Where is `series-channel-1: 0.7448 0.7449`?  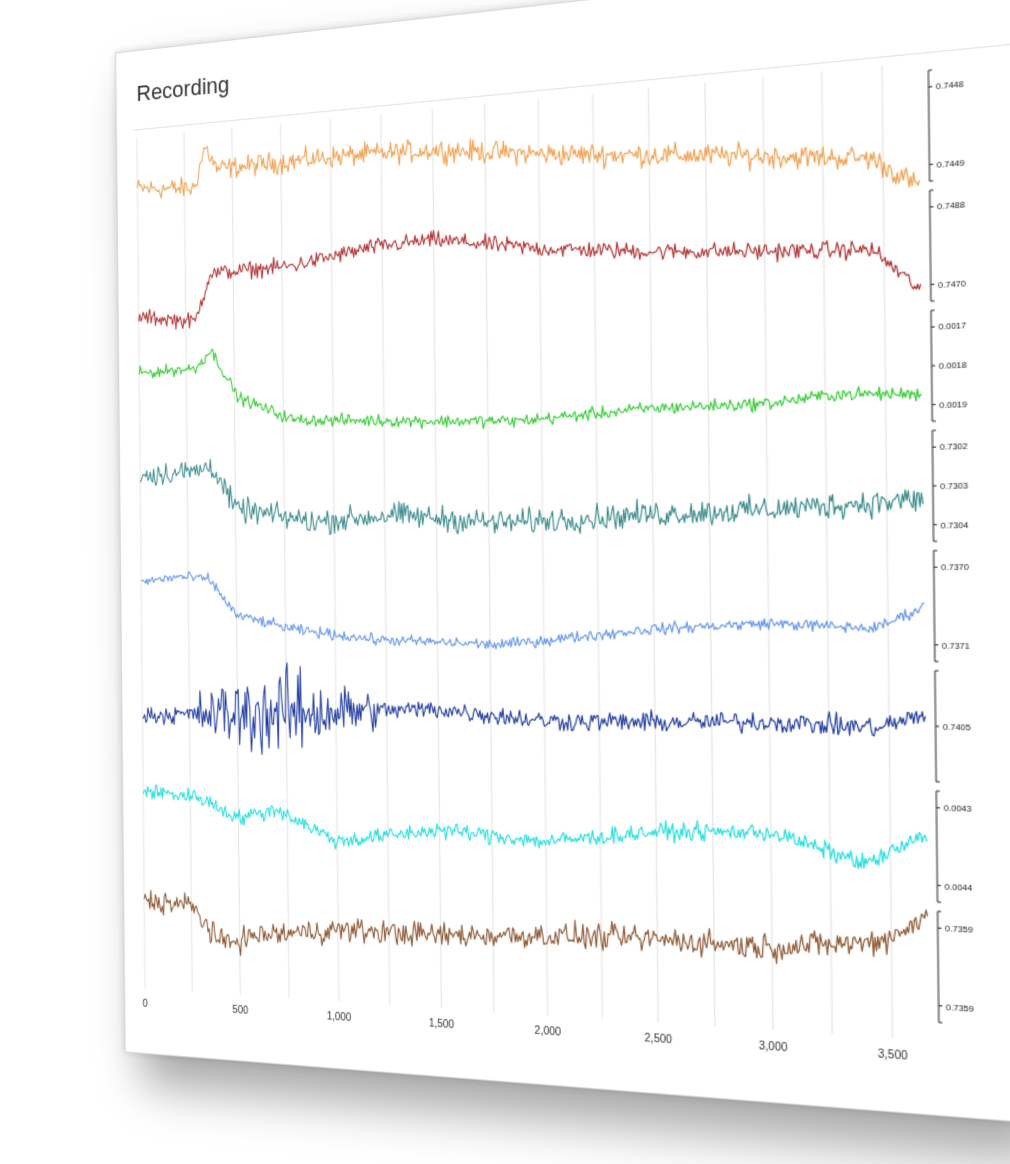
series-channel-1: 0.7448 0.7449 is located at coordinates (551, 156).